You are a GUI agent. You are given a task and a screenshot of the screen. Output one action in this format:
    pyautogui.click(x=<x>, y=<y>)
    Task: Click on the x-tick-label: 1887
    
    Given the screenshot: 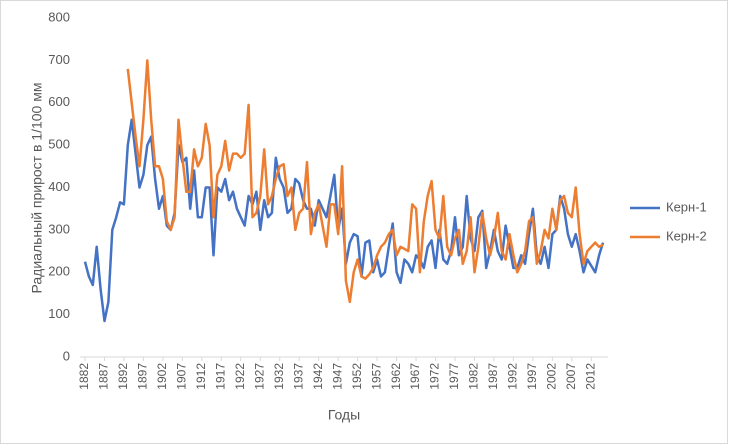 What is the action you would take?
    pyautogui.click(x=104, y=376)
    